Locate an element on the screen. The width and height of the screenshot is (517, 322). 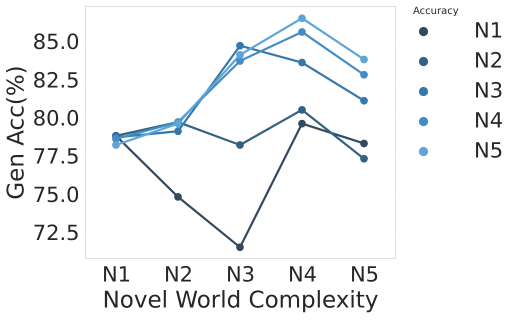
legend-title: Accuracy is located at coordinates (436, 11).